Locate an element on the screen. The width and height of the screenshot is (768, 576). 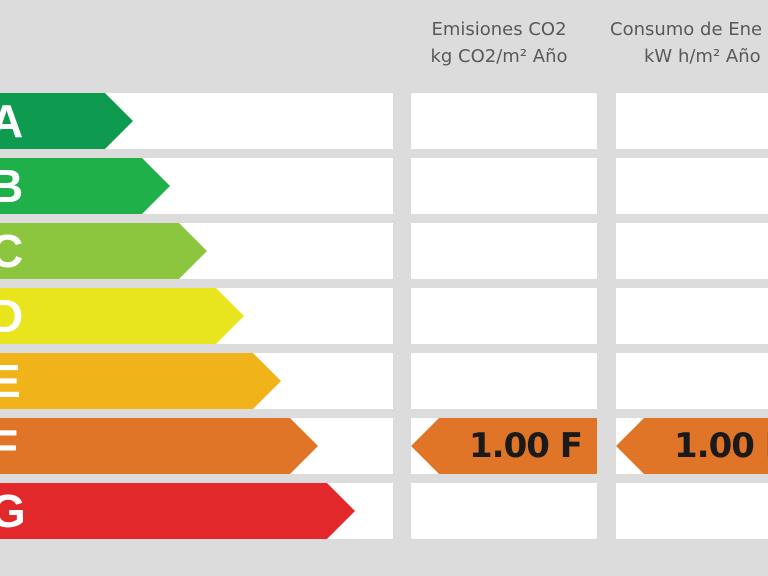
rating-row-a: A is located at coordinates (384, 121).